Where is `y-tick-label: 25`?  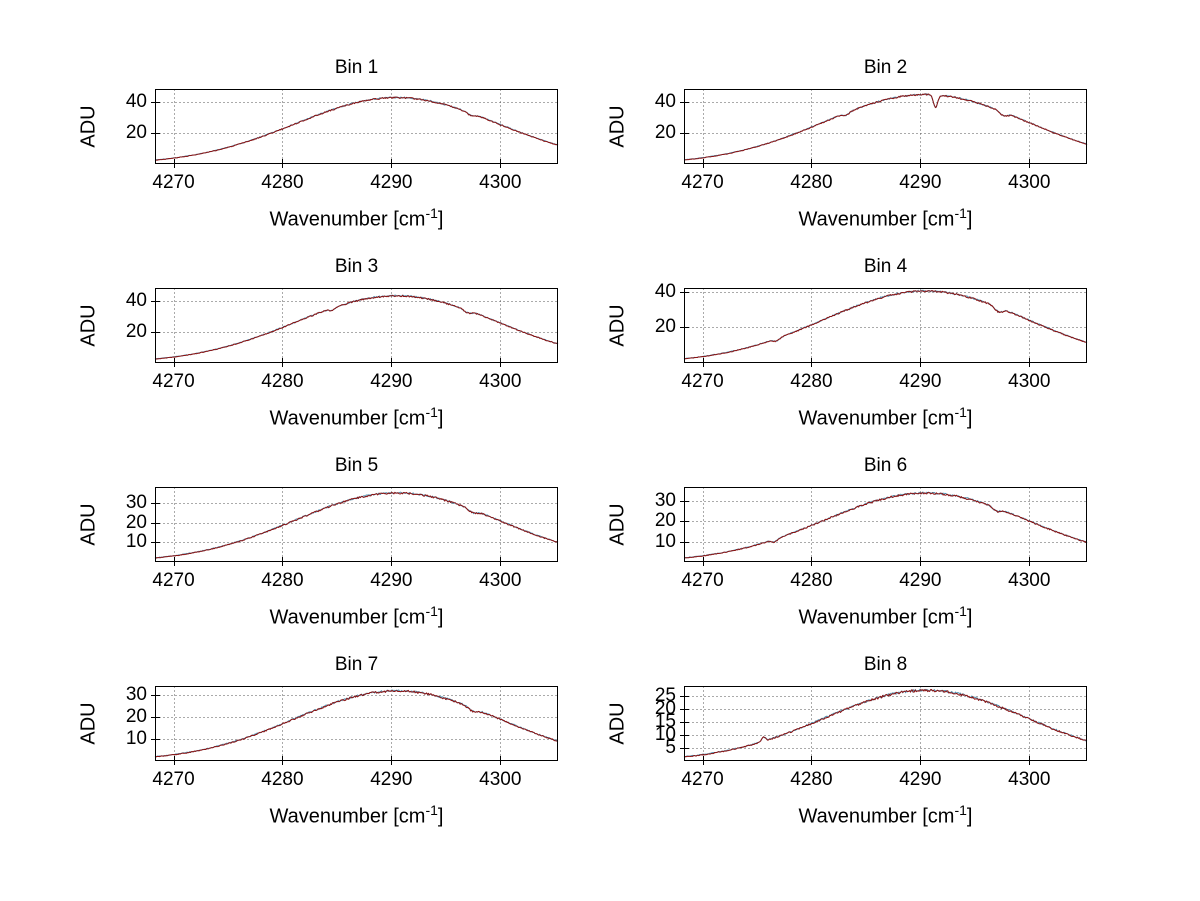
y-tick-label: 25 is located at coordinates (665, 696).